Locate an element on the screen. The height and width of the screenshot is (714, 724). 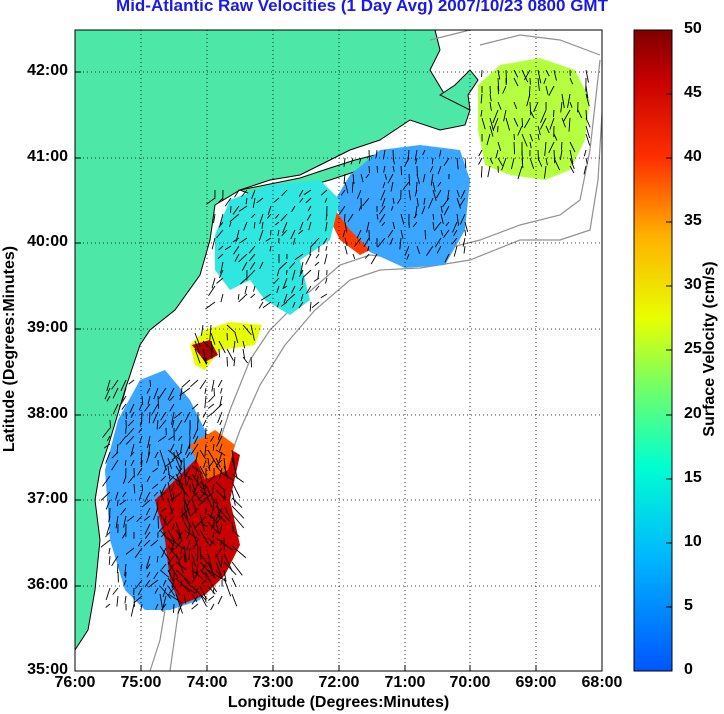
patch-hudson is located at coordinates (277, 247).